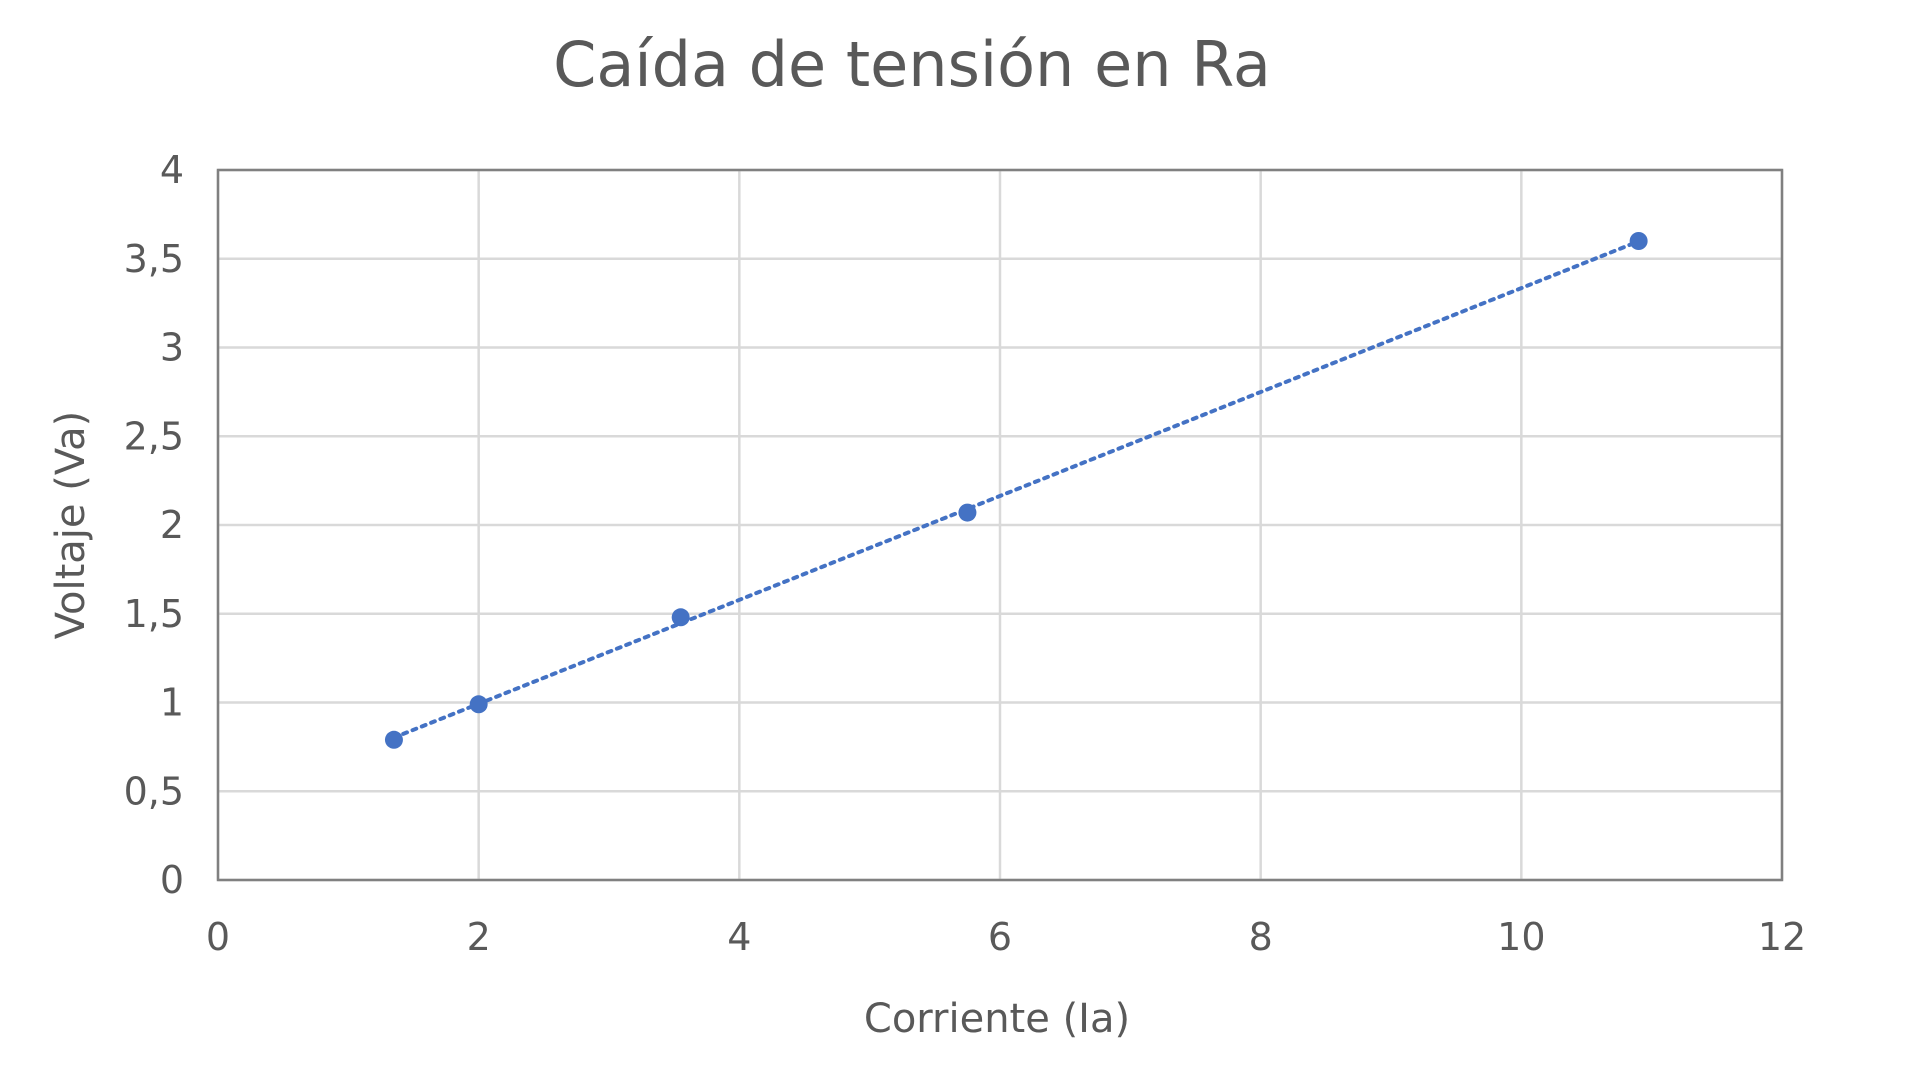  What do you see at coordinates (912, 64) in the screenshot?
I see `chart-title: Caída de tensión en Ra` at bounding box center [912, 64].